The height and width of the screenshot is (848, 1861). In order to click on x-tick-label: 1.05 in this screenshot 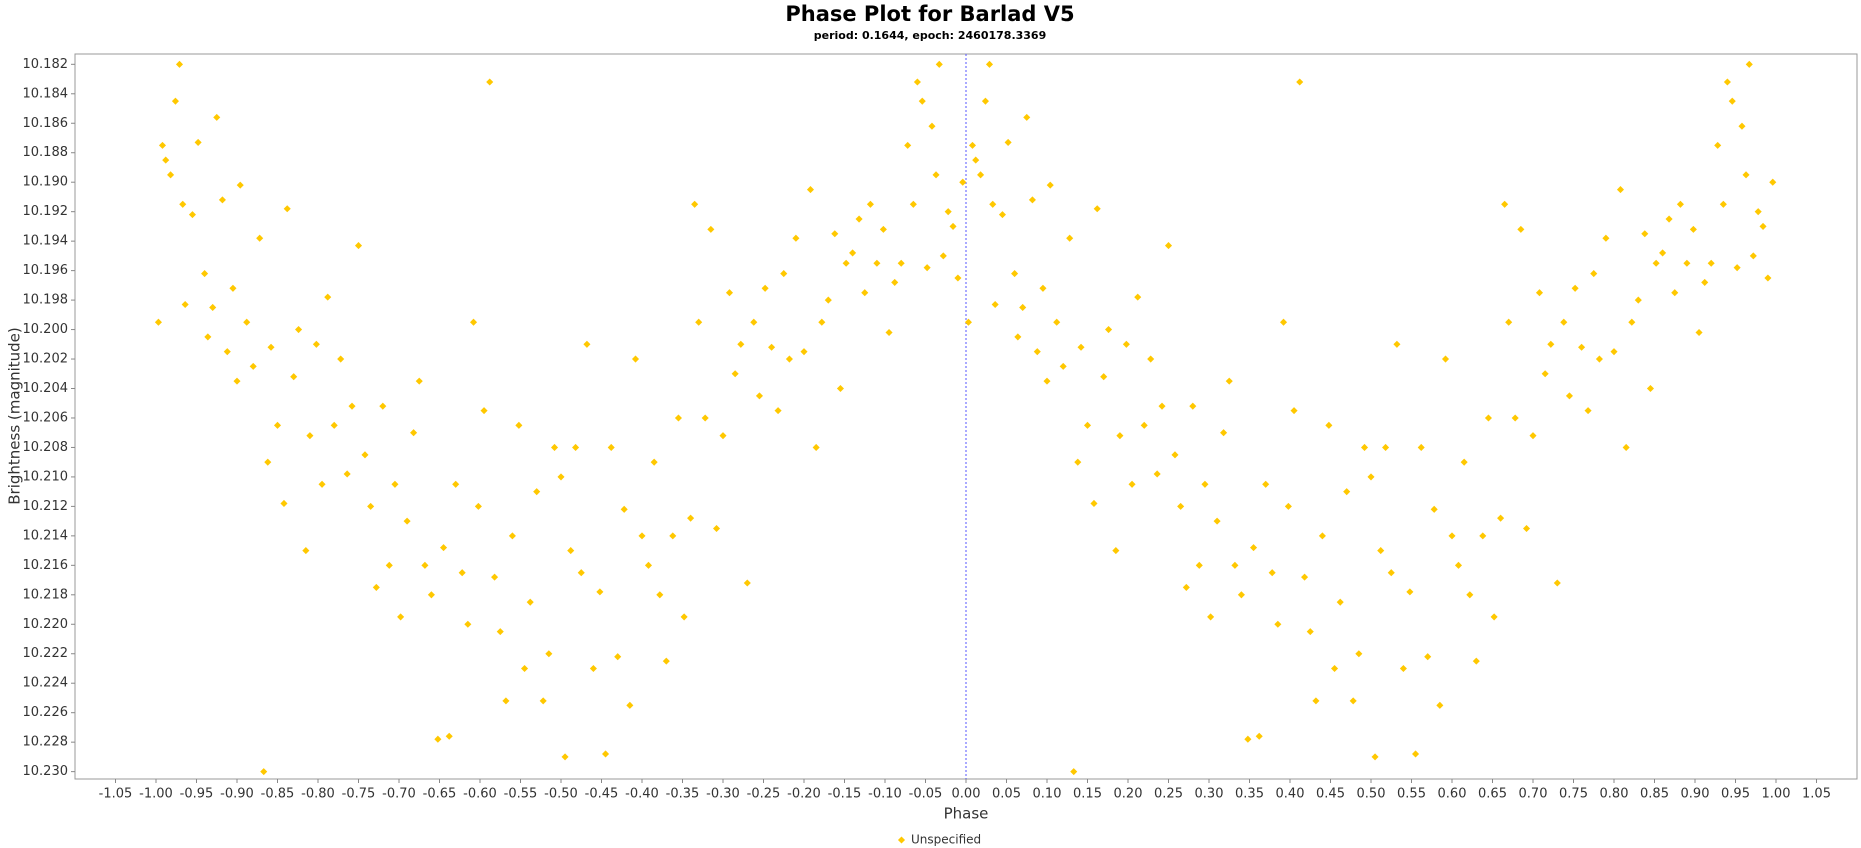, I will do `click(1816, 794)`.